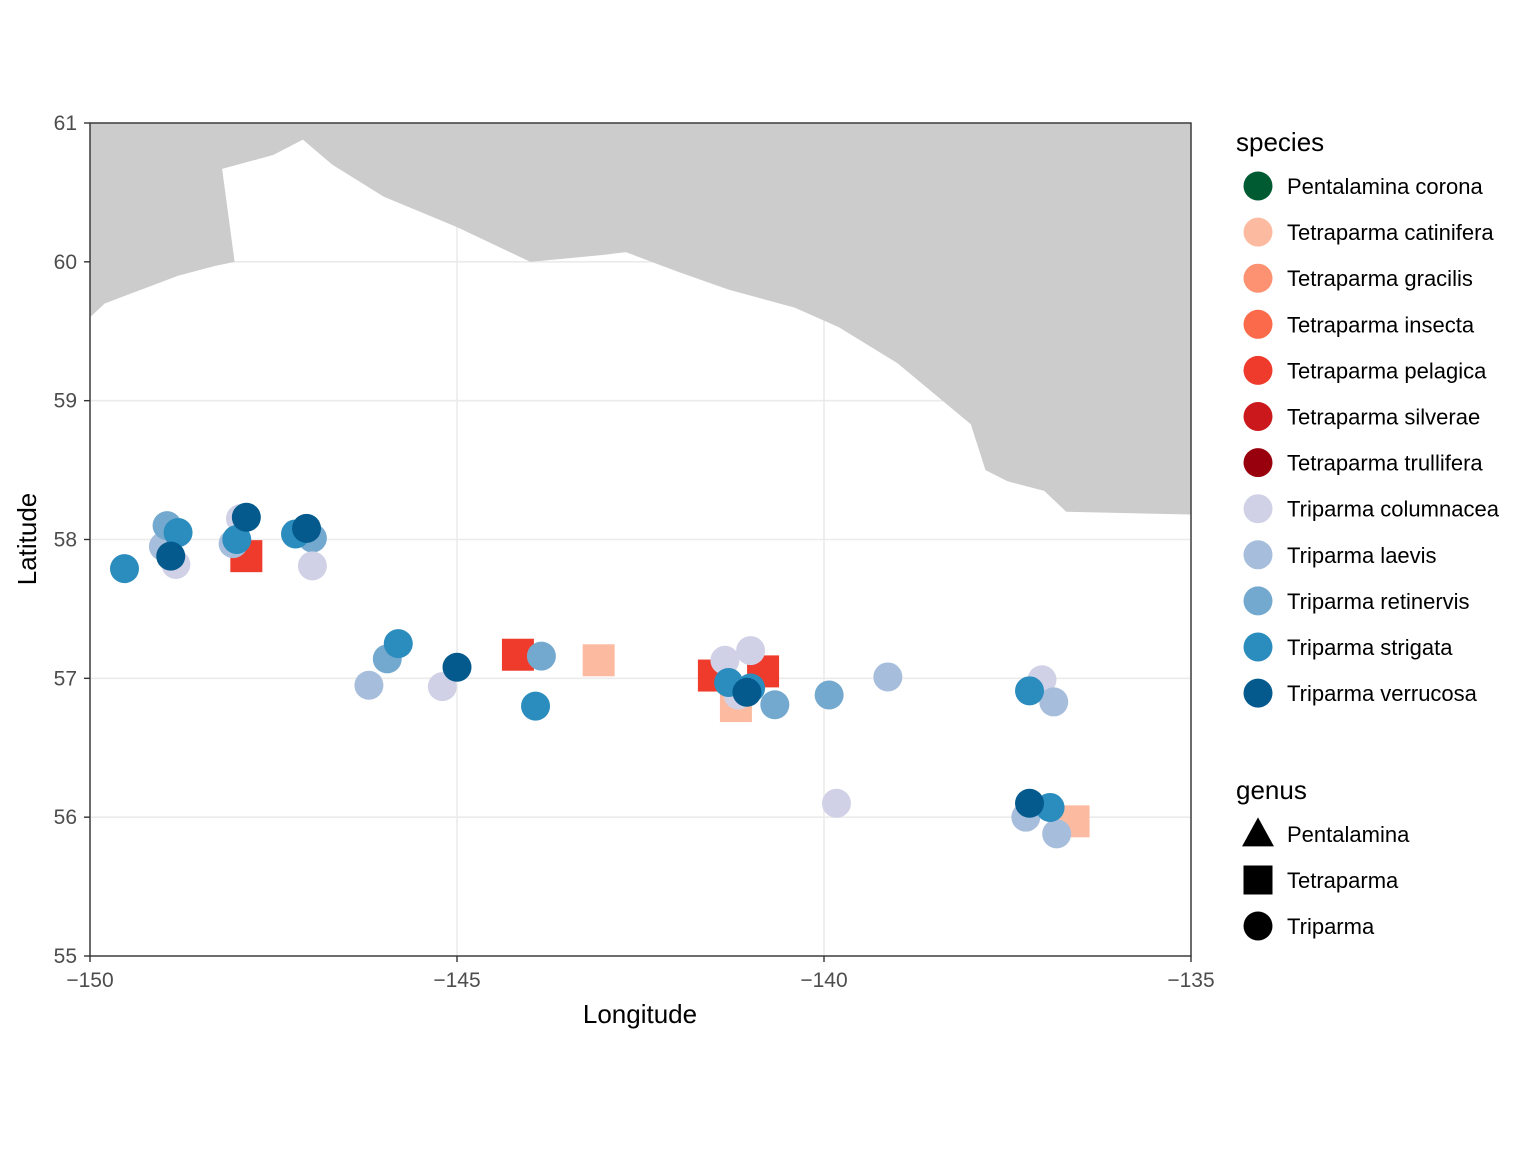  I want to click on legend-label: Triparma retinervis, so click(1378, 601).